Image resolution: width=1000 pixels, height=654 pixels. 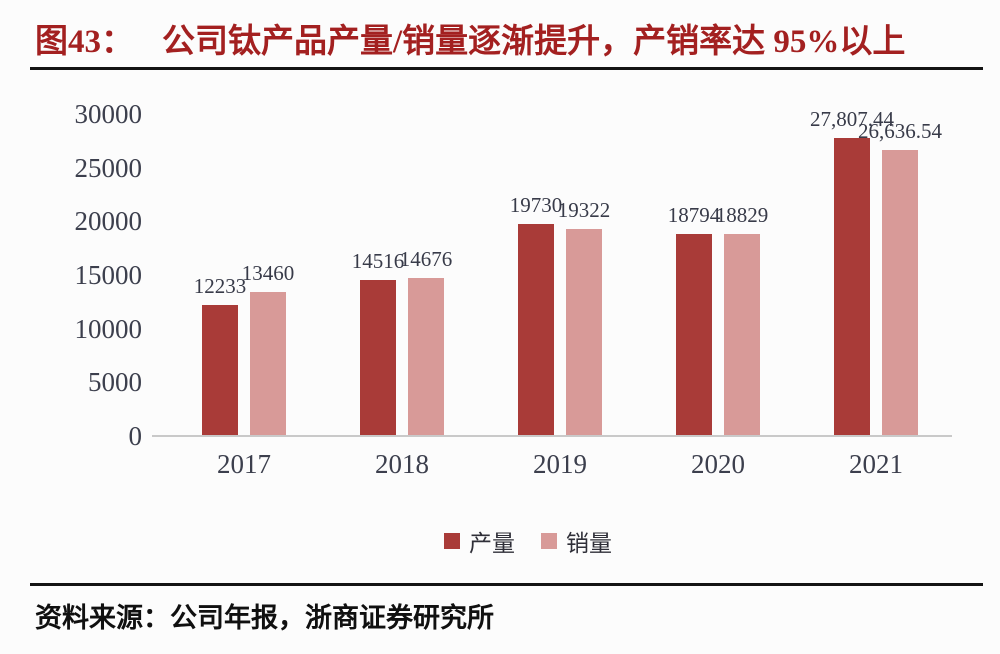 I want to click on bar-series-1-2019: 19322, so click(x=584, y=317).